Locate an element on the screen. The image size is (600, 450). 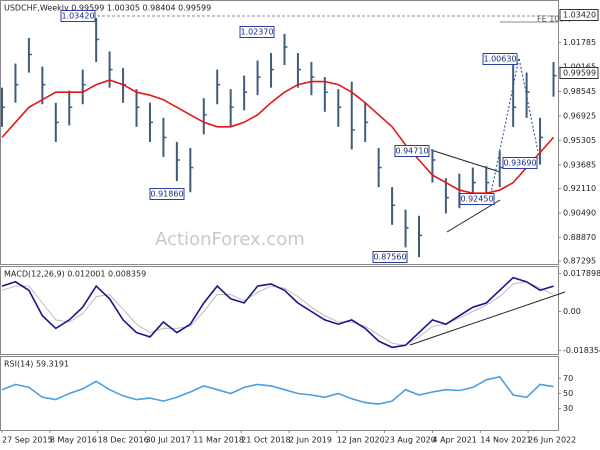
y-tick-label: 30 is located at coordinates (568, 408).